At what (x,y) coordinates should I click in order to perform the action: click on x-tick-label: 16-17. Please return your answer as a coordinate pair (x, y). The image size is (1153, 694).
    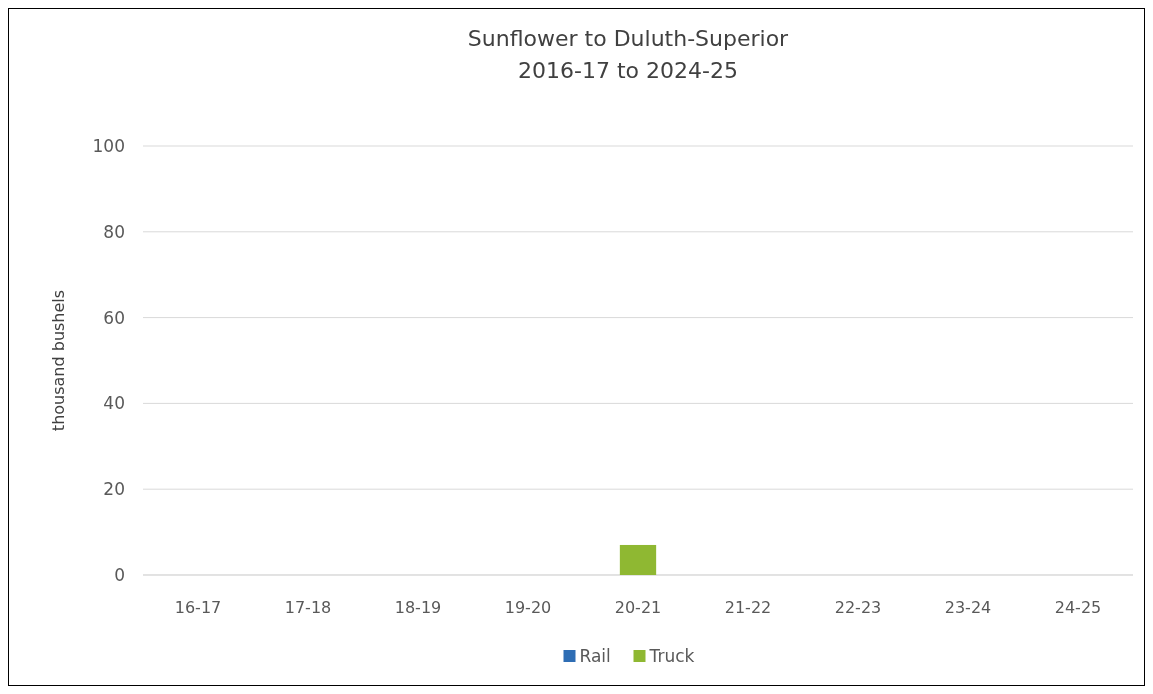
    Looking at the image, I should click on (198, 607).